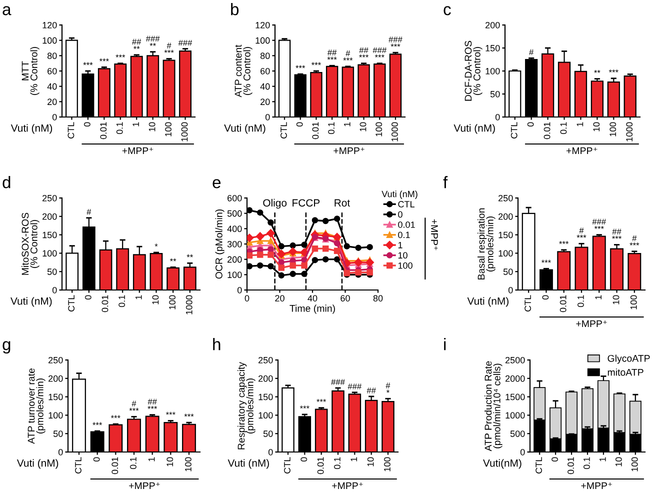 This screenshot has width=669, height=498. What do you see at coordinates (263, 25) in the screenshot?
I see `y-tick-label: 120` at bounding box center [263, 25].